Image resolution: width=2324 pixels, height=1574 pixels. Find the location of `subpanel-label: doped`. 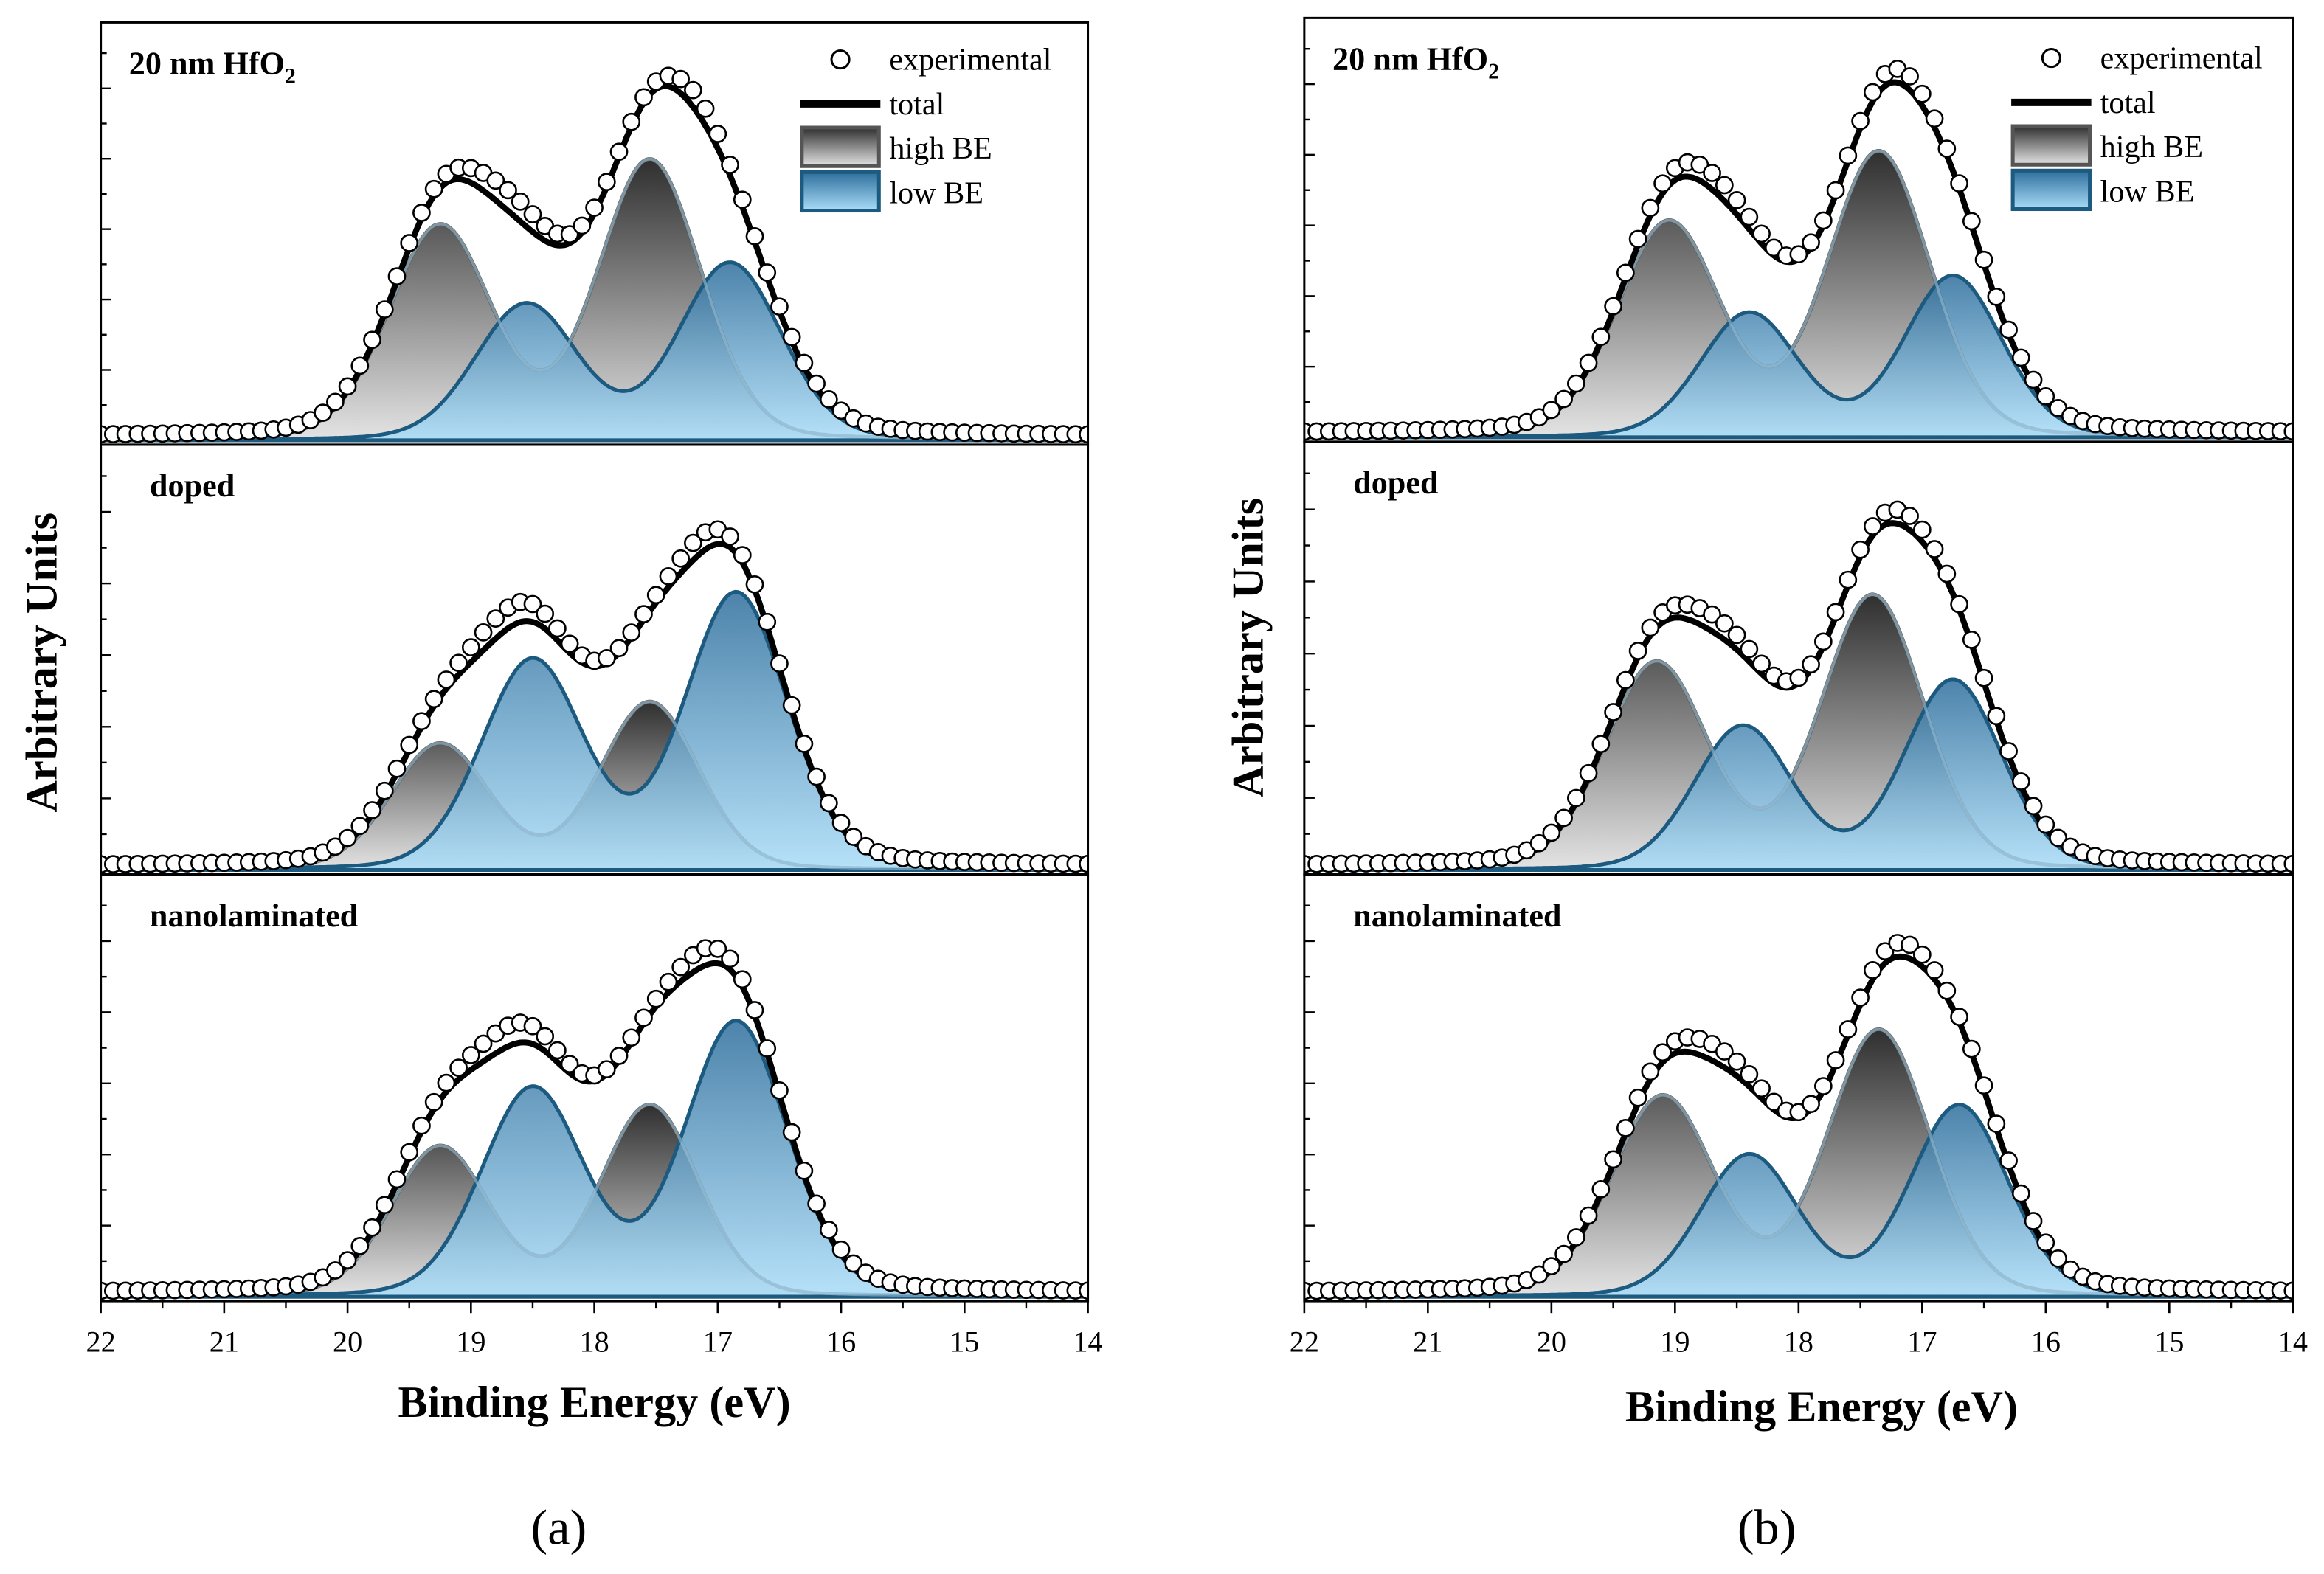

subpanel-label: doped is located at coordinates (1396, 483).